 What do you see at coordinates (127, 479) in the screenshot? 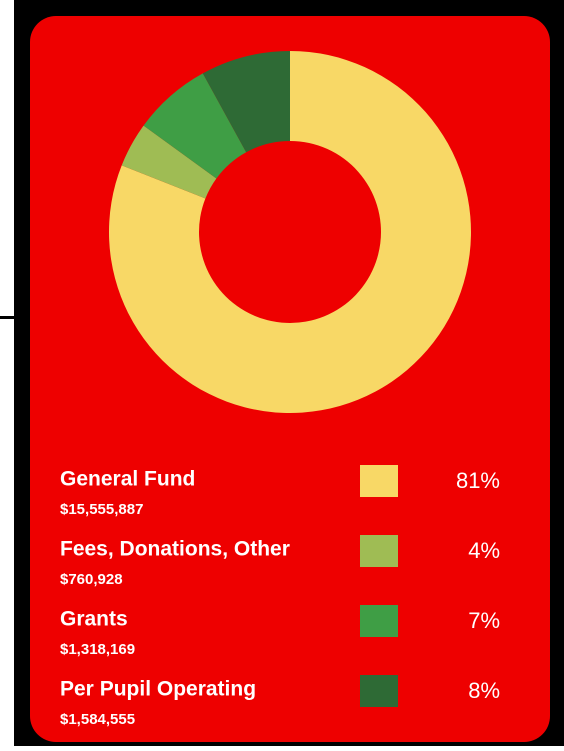
I see `legend-label: General Fund` at bounding box center [127, 479].